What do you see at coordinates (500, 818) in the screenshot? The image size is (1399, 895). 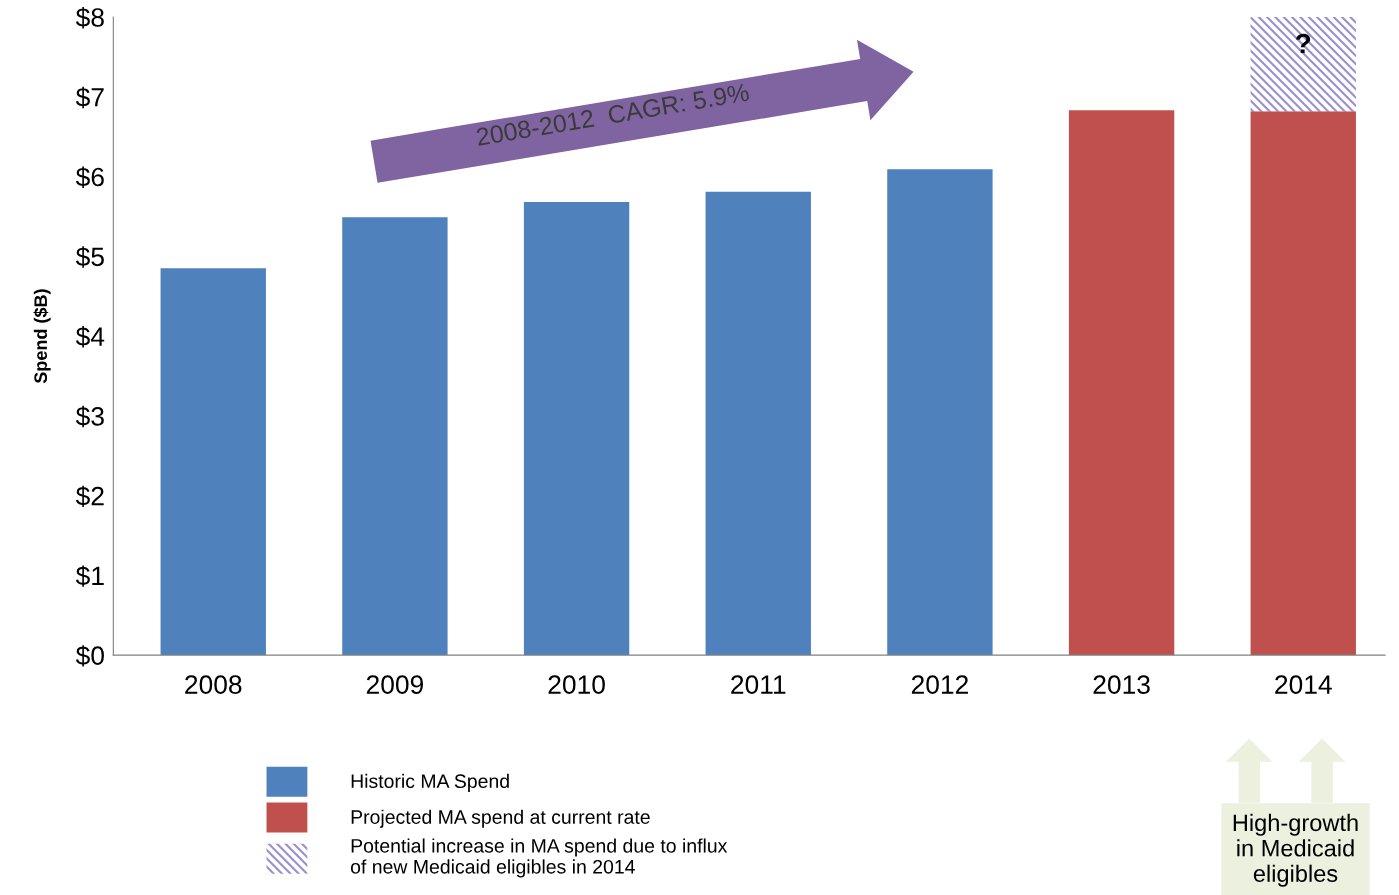 I see `legend-label: Projected MA spend at current rate` at bounding box center [500, 818].